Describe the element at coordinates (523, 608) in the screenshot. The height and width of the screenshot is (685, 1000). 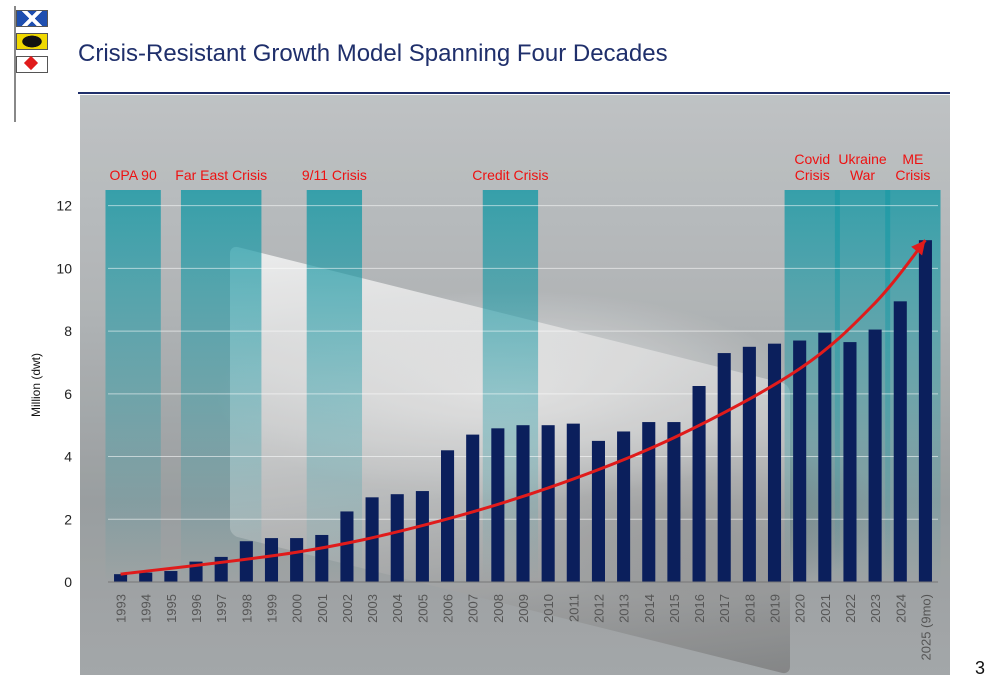
I see `x-tick-label: 2009` at that location.